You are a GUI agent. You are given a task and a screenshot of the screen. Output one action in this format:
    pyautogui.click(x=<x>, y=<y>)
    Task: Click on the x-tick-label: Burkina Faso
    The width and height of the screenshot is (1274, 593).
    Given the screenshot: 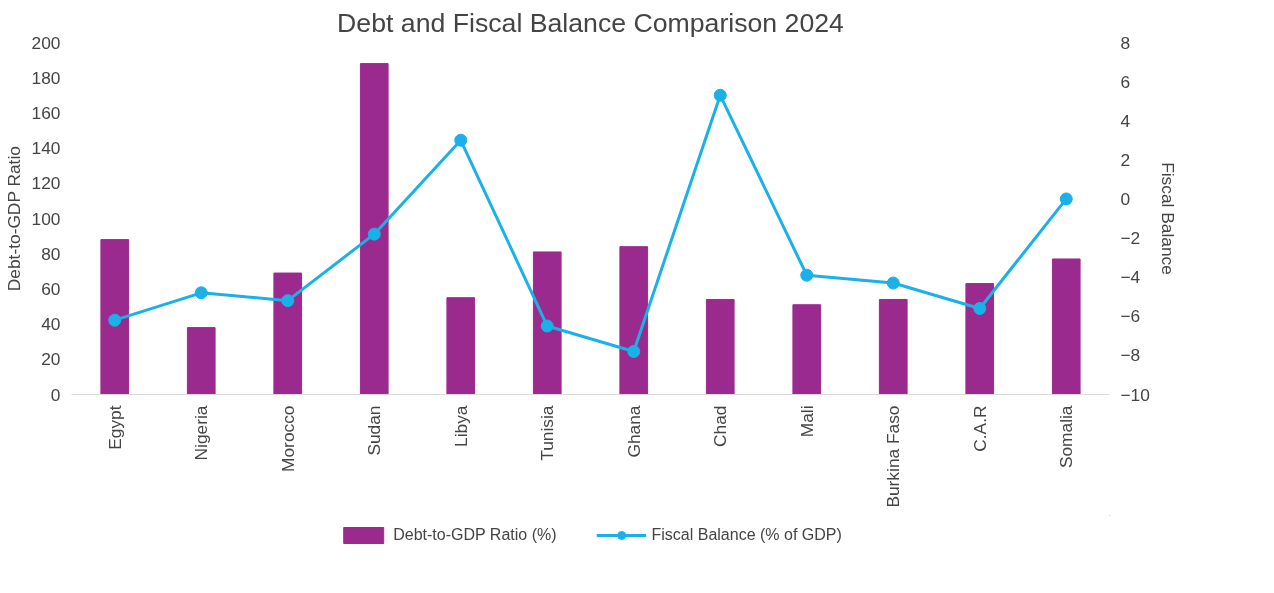 What is the action you would take?
    pyautogui.click(x=893, y=456)
    